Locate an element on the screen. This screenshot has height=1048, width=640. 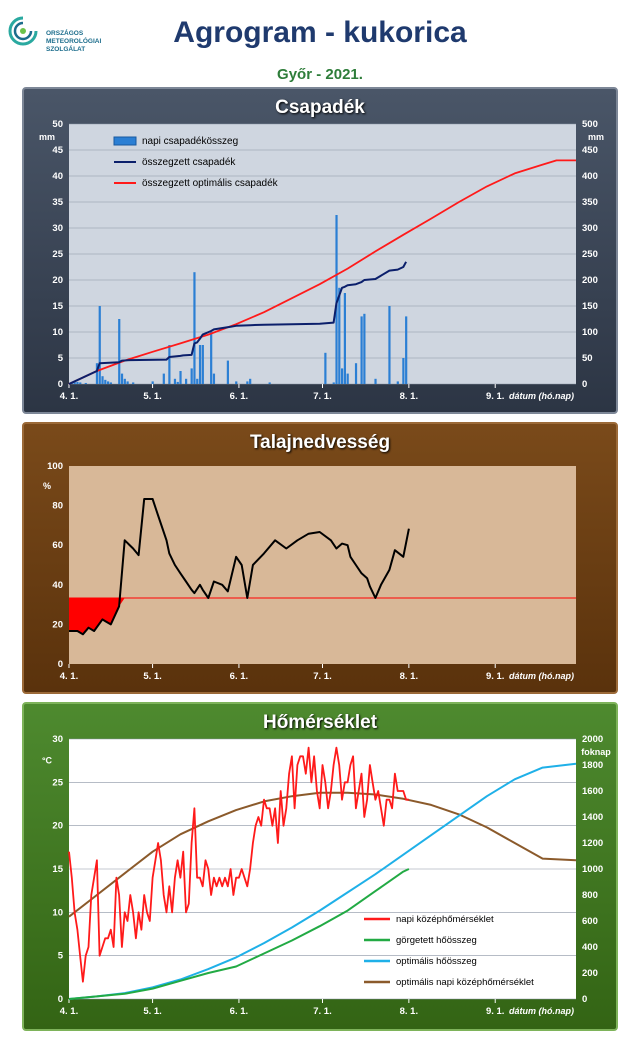
y-tick-label: 10 is located at coordinates (57, 332).